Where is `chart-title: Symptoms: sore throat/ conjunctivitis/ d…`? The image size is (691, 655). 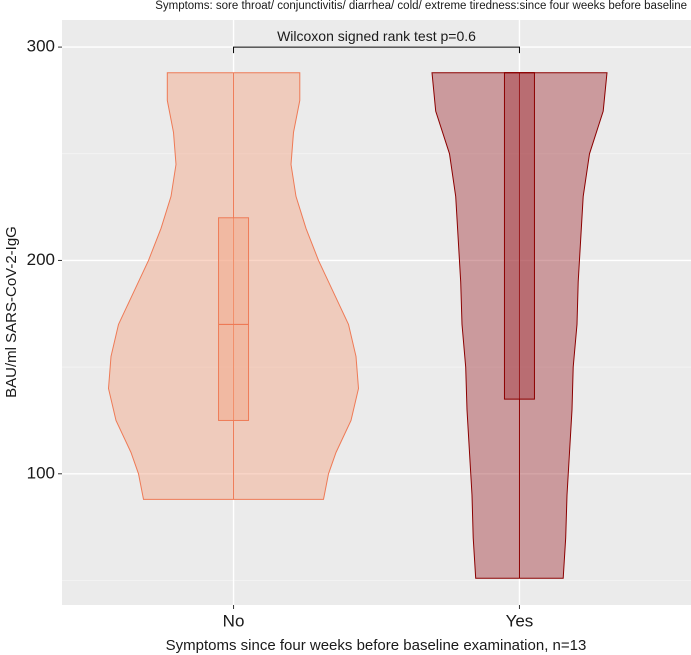 chart-title: Symptoms: sore throat/ conjunctivitis/ d… is located at coordinates (421, 6).